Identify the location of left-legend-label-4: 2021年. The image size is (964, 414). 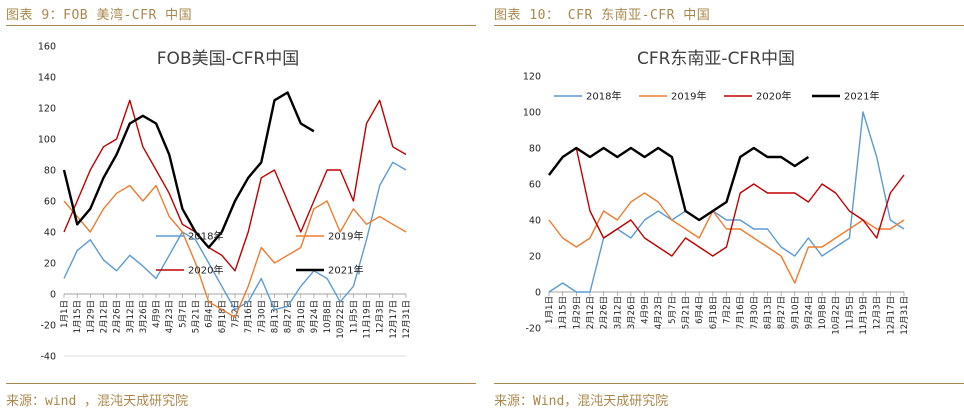
(345, 270).